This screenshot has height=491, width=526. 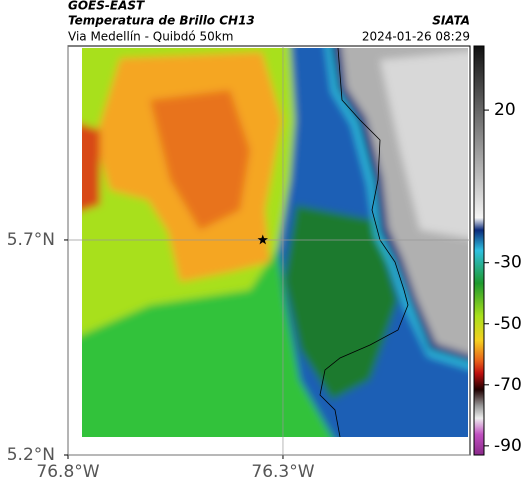 I want to click on colorbar-tick-label: -90, so click(x=508, y=446).